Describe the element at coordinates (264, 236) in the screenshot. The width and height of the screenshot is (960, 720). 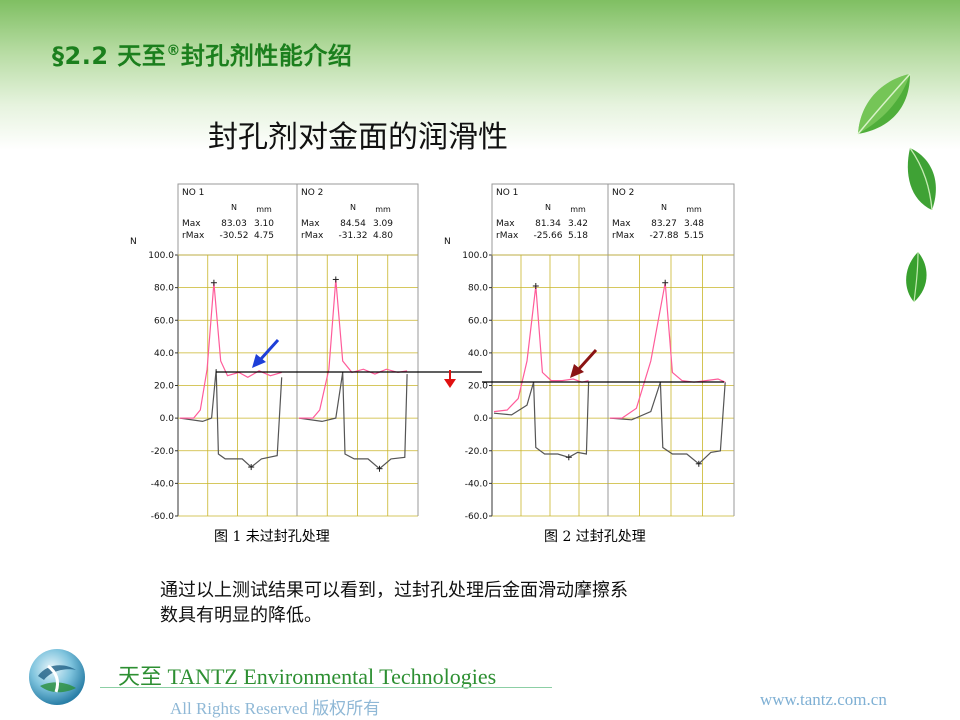
I see `rmax-disp: 4.75` at that location.